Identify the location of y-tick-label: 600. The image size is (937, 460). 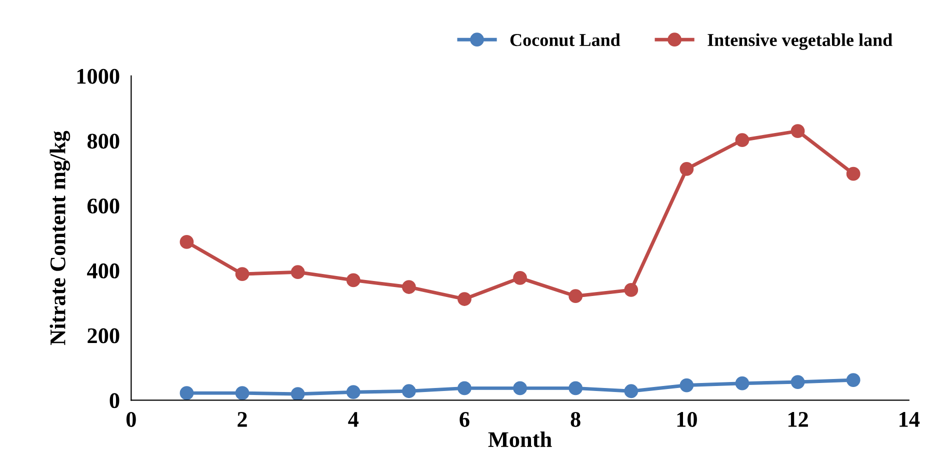
(103, 206).